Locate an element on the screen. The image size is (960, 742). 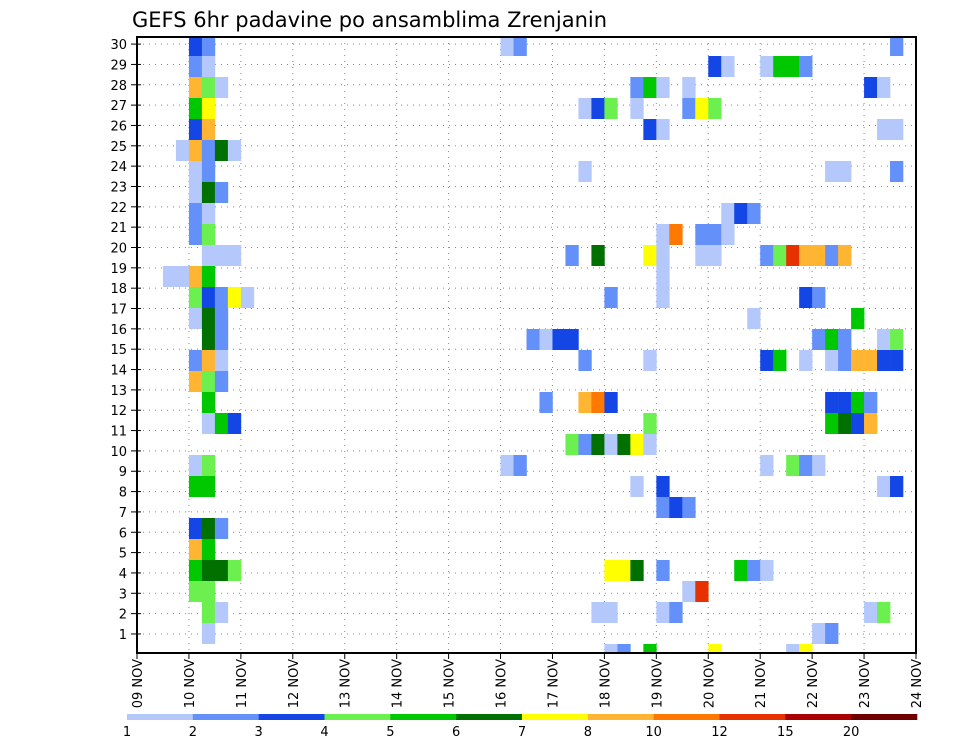
y-tick-label: 23 is located at coordinates (118, 187).